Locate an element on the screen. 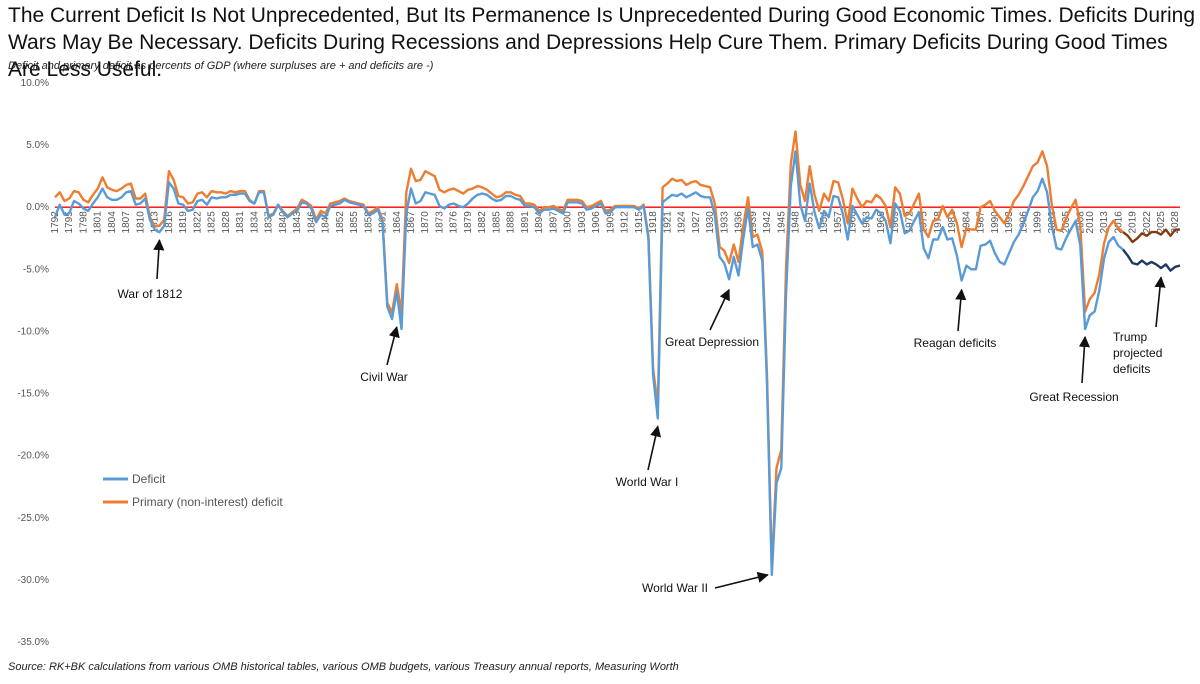 Image resolution: width=1200 pixels, height=684 pixels. x-tick-label: 1912 is located at coordinates (625, 222).